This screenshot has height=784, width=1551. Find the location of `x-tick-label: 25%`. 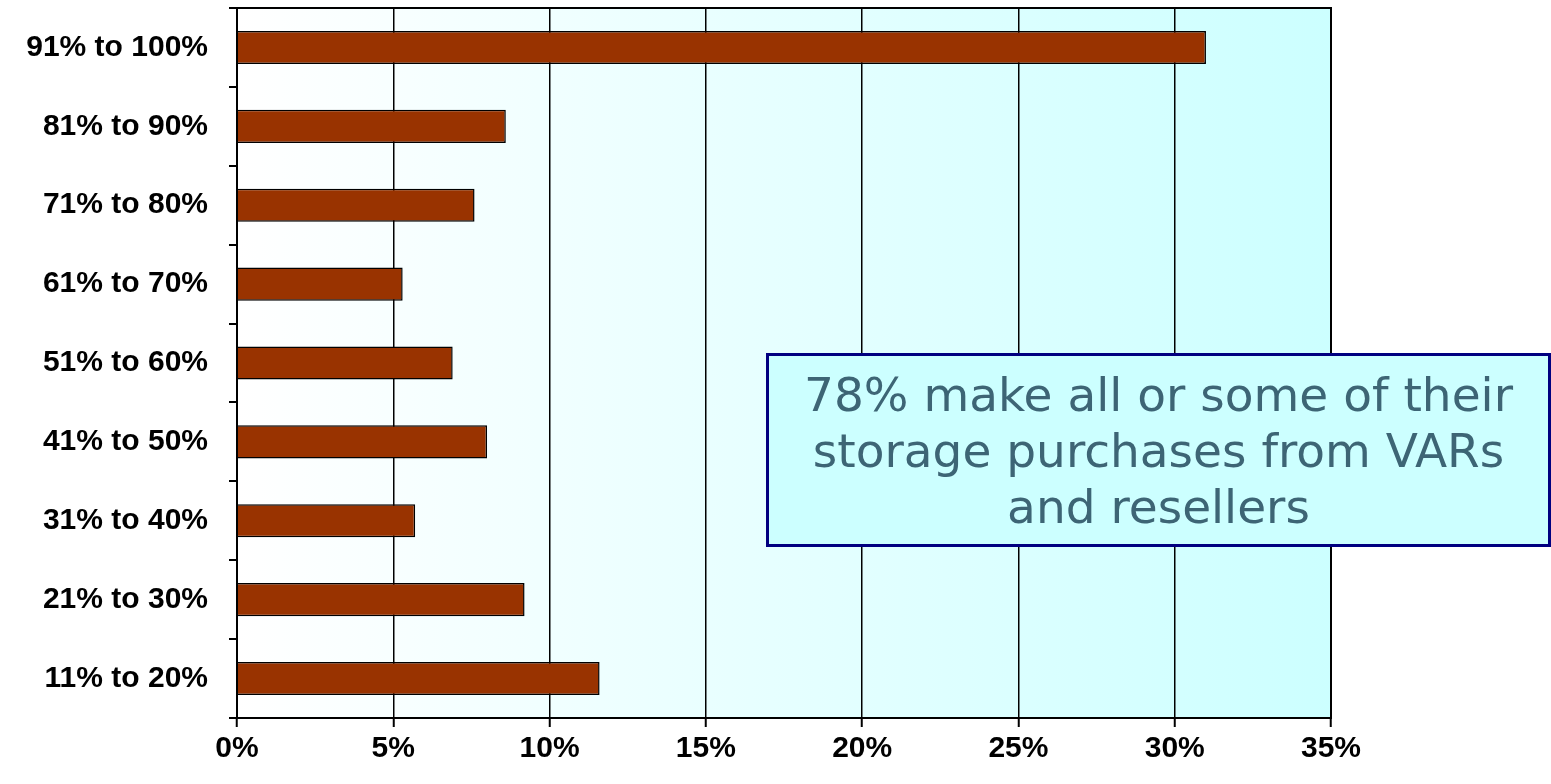

x-tick-label: 25% is located at coordinates (1018, 747).